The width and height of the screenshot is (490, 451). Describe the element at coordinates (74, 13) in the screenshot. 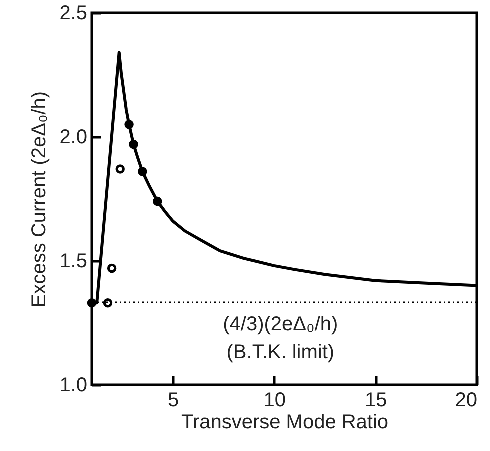

I see `y-tick-label: 2.5` at that location.